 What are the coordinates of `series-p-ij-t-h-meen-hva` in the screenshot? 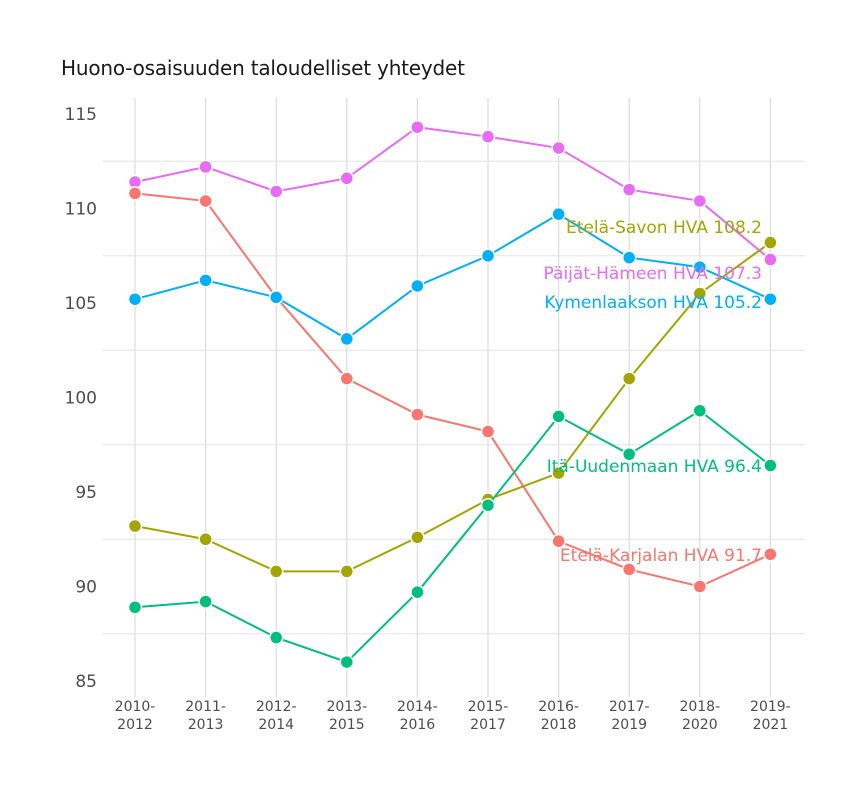 It's located at (452, 193).